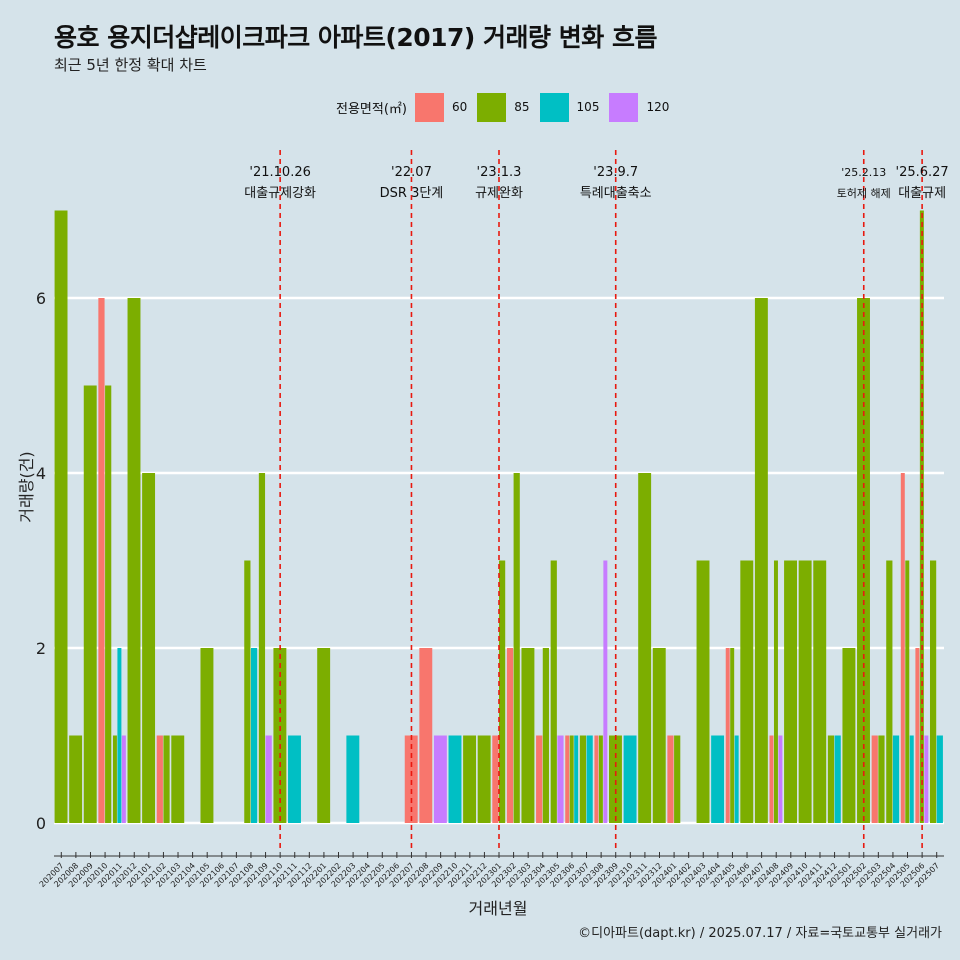  What do you see at coordinates (569, 107) in the screenshot?
I see `legend-item-105: 105` at bounding box center [569, 107].